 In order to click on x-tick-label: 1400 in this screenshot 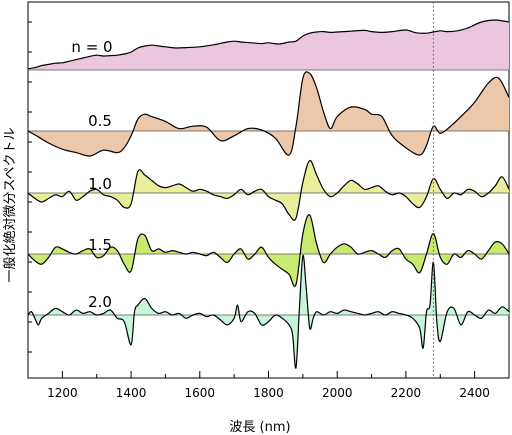, I will do `click(131, 393)`.